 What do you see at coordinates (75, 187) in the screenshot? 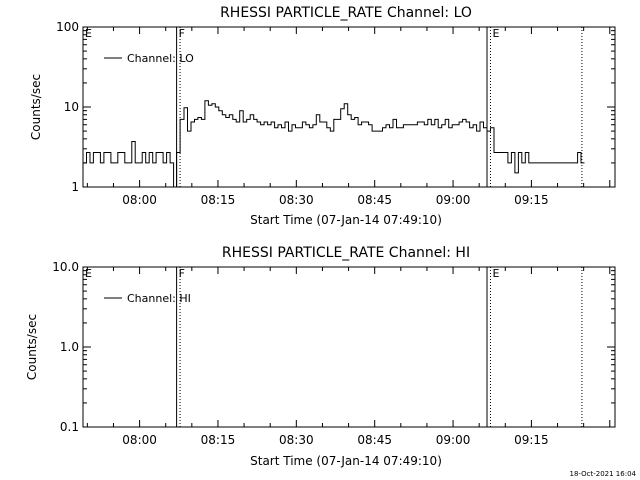
I see `y-tick-label: 1` at bounding box center [75, 187].